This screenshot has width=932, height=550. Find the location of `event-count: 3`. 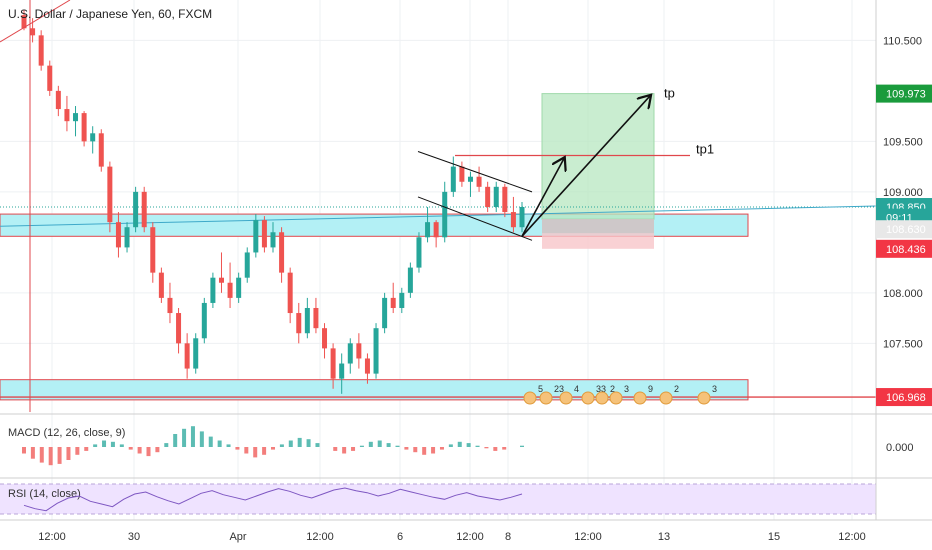

event-count: 3 is located at coordinates (714, 389).